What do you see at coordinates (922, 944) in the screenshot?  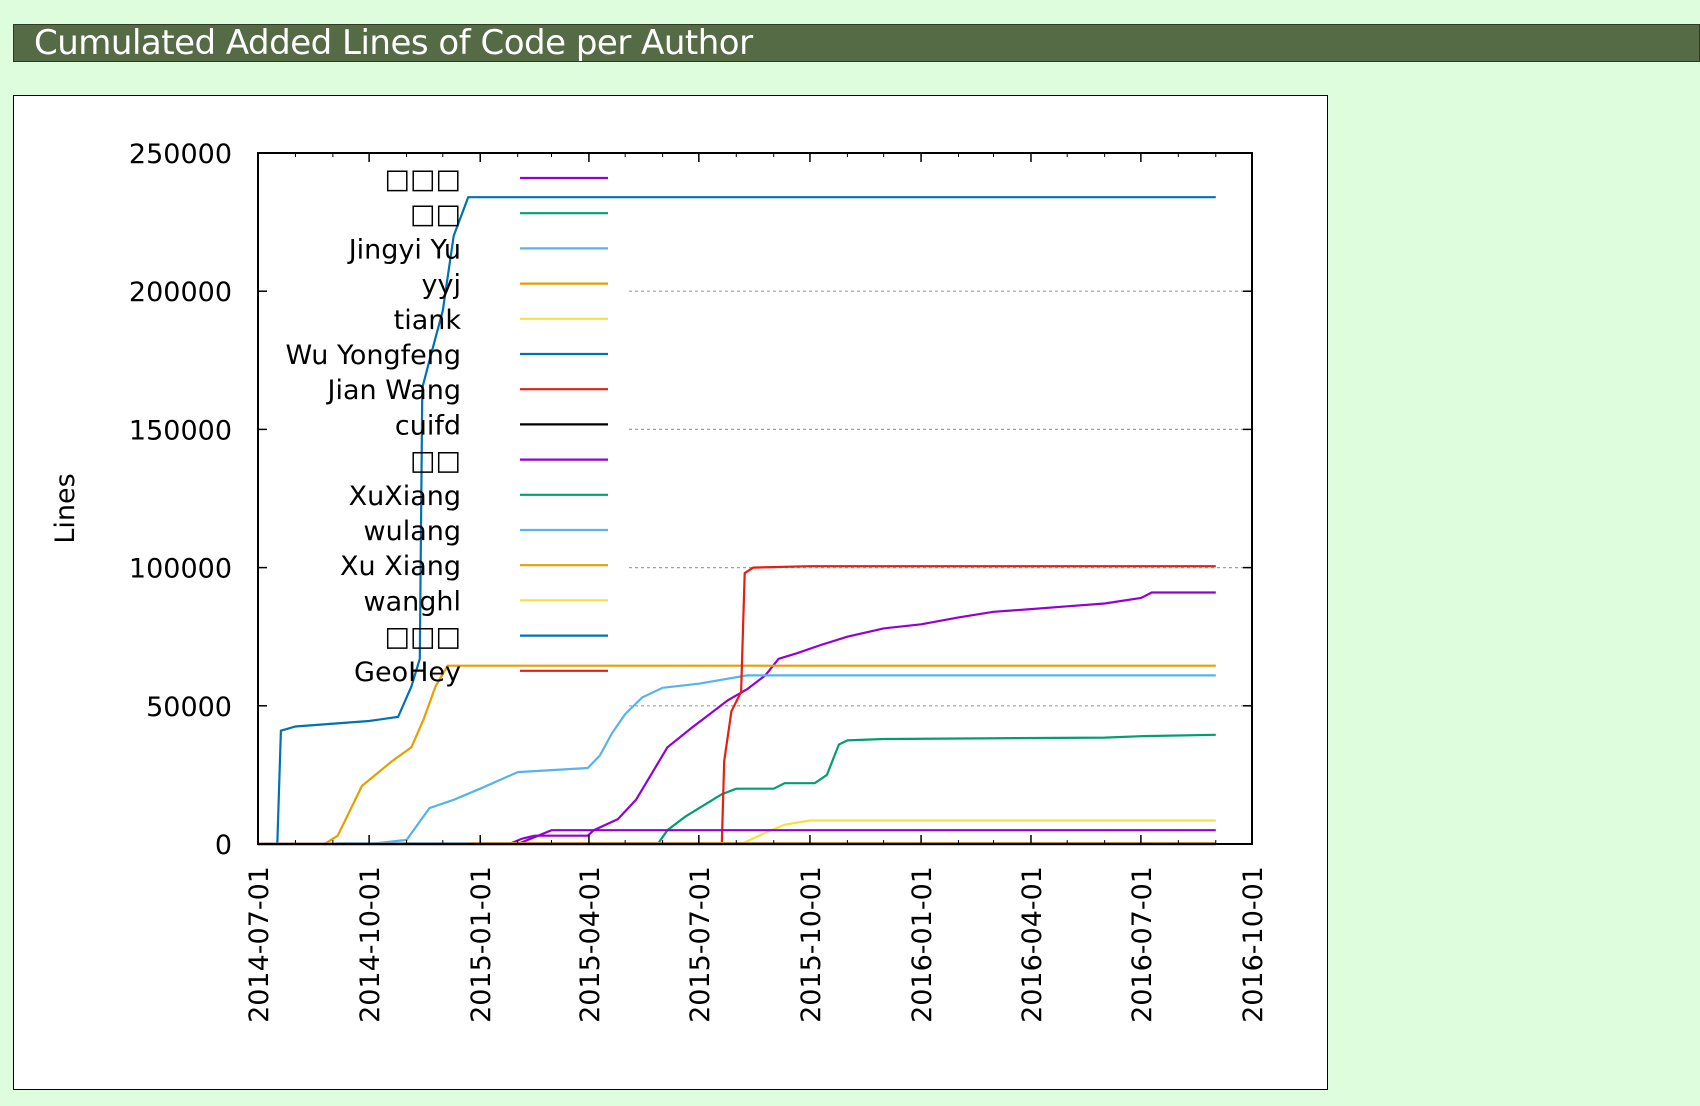 I see `x-tick-label: 2016-01-01` at bounding box center [922, 944].